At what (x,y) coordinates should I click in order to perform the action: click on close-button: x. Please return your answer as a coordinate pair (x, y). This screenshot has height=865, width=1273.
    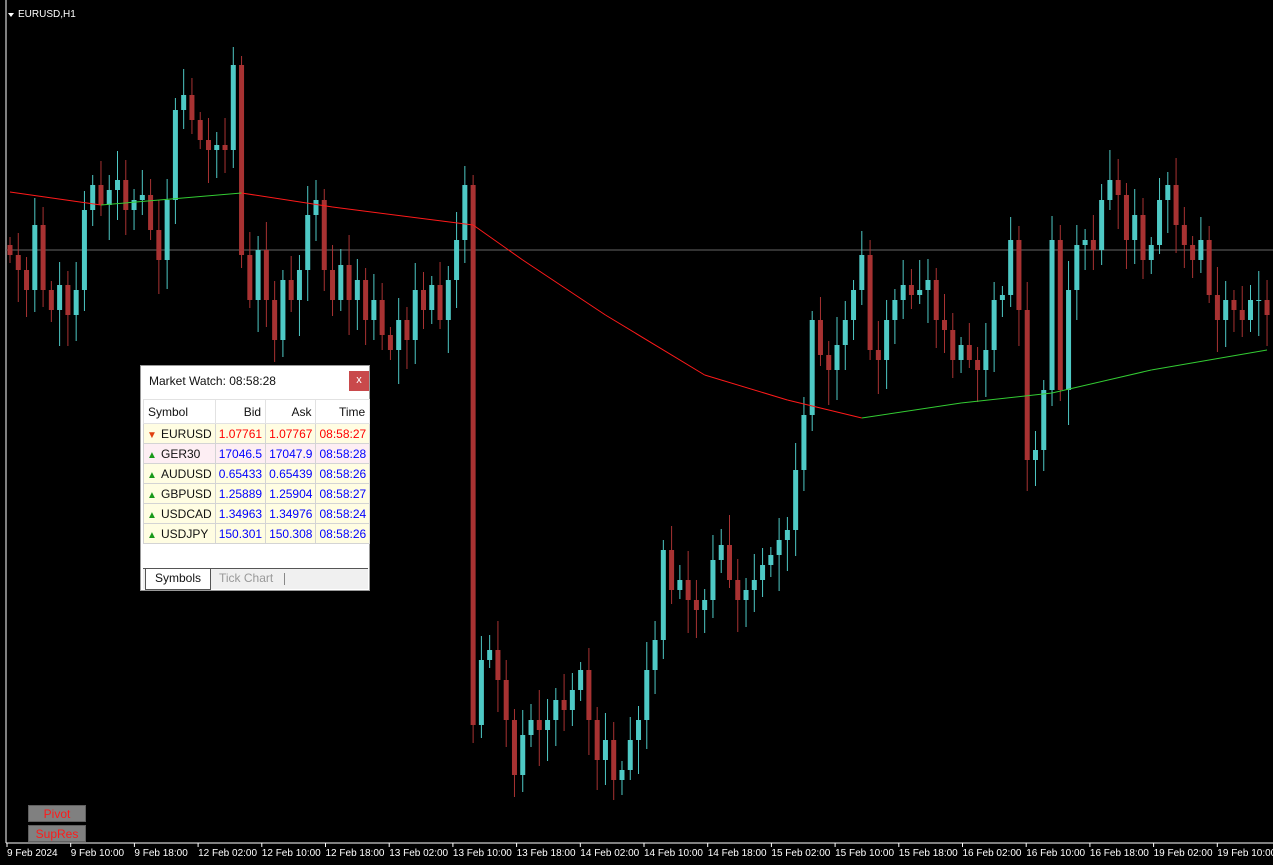
    Looking at the image, I should click on (359, 381).